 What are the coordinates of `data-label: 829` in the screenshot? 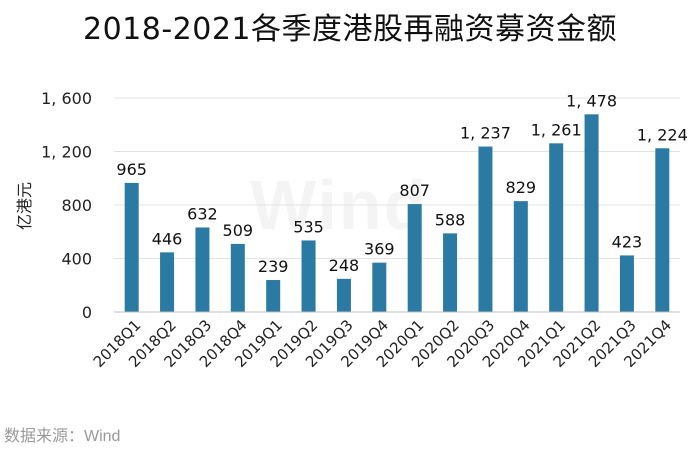 It's located at (521, 187).